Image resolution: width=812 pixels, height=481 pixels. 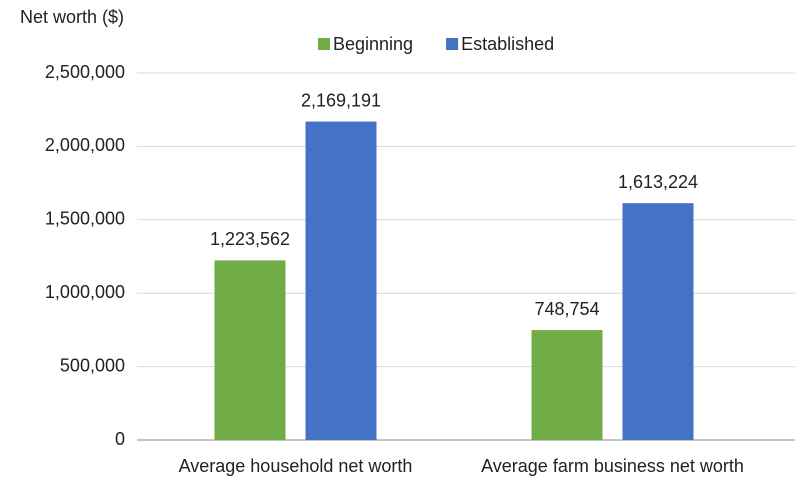 I want to click on legend-label: Established, so click(x=507, y=44).